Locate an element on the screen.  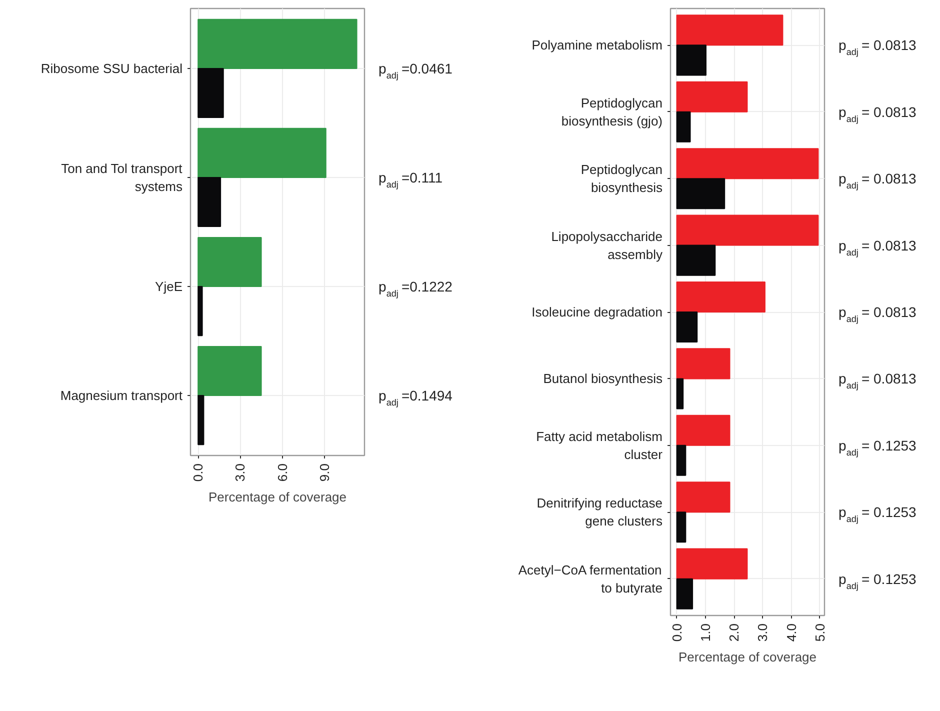
y-tick-label: Ribosome SSU bacterial is located at coordinates (111, 68).